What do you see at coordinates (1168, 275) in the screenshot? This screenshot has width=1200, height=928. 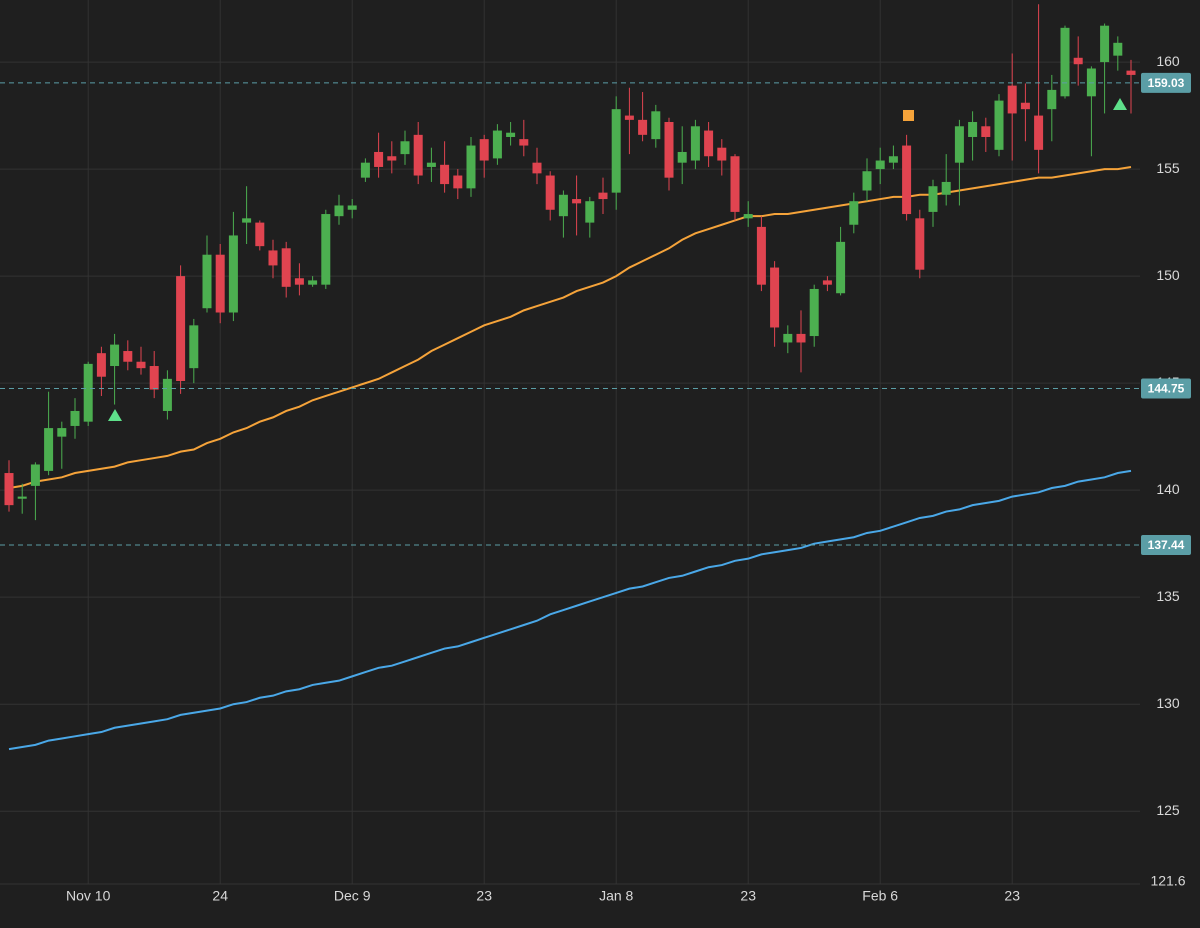 I see `y-tick-label: 150` at bounding box center [1168, 275].